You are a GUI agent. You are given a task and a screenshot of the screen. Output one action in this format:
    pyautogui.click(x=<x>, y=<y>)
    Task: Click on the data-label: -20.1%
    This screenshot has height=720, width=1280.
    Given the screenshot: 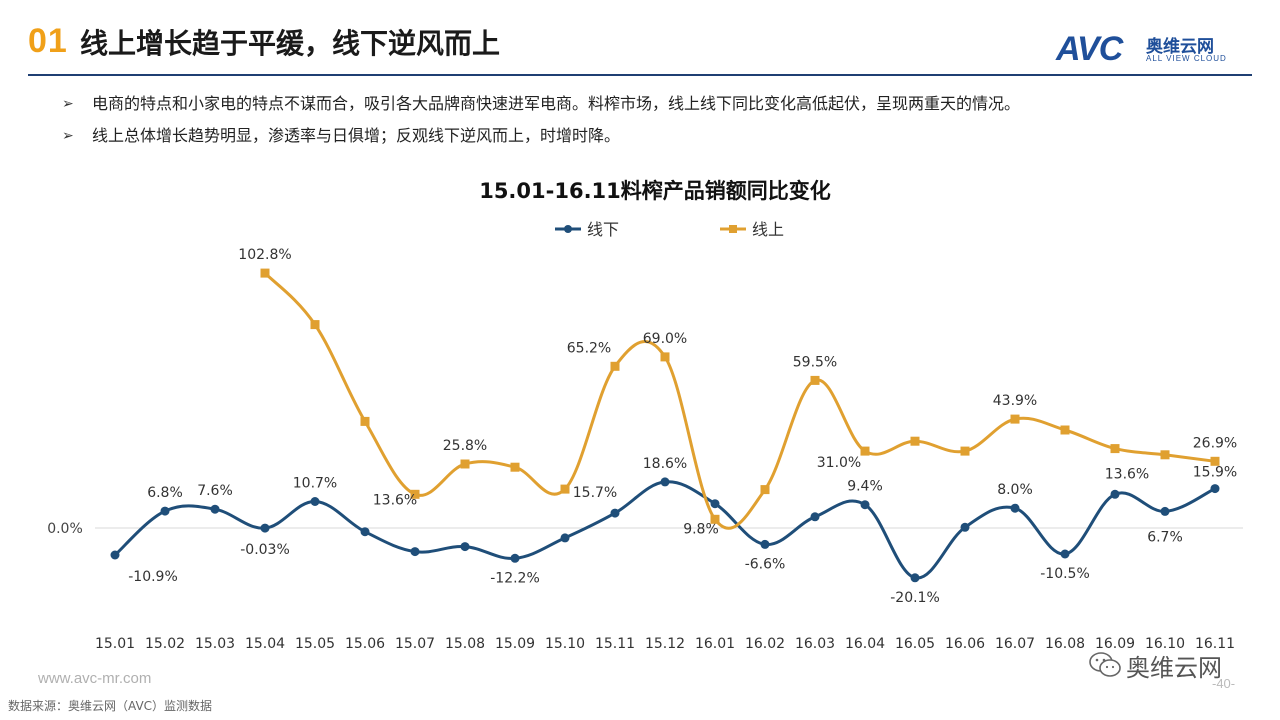 What is the action you would take?
    pyautogui.click(x=915, y=598)
    